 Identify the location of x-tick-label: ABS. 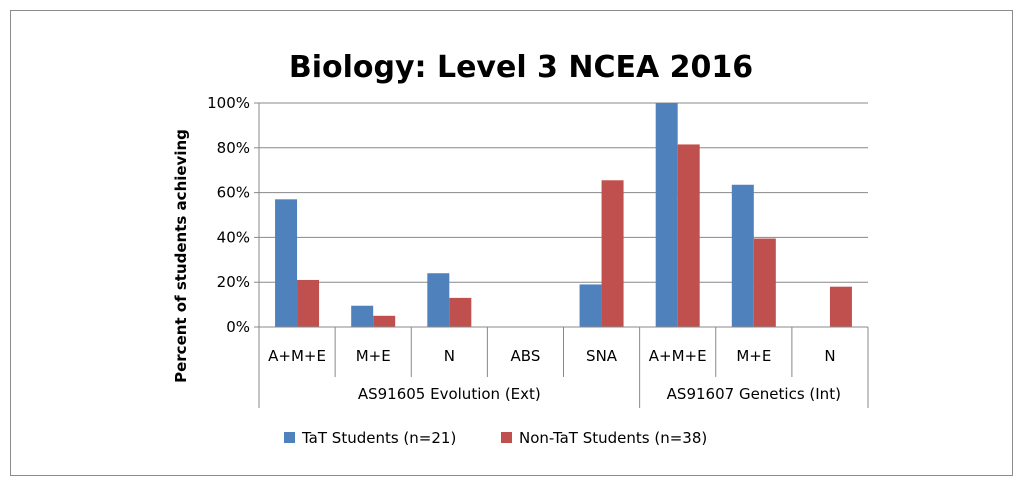
(526, 356).